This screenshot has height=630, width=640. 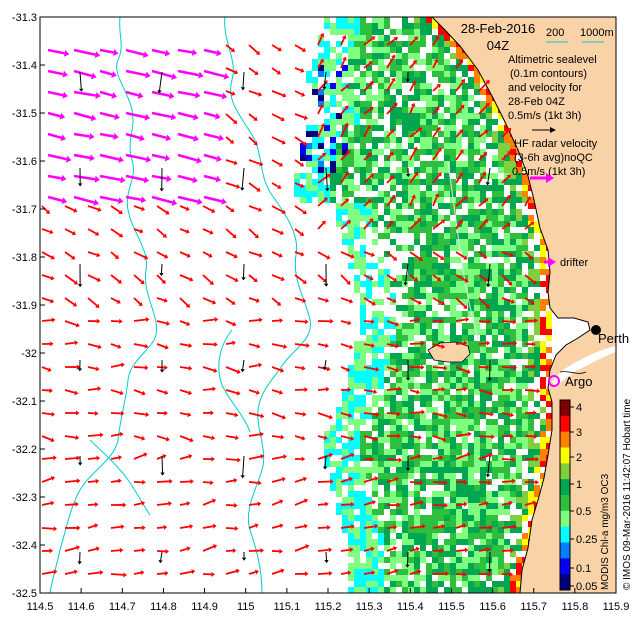 I want to click on drifter-legend-label: drifter, so click(x=574, y=263).